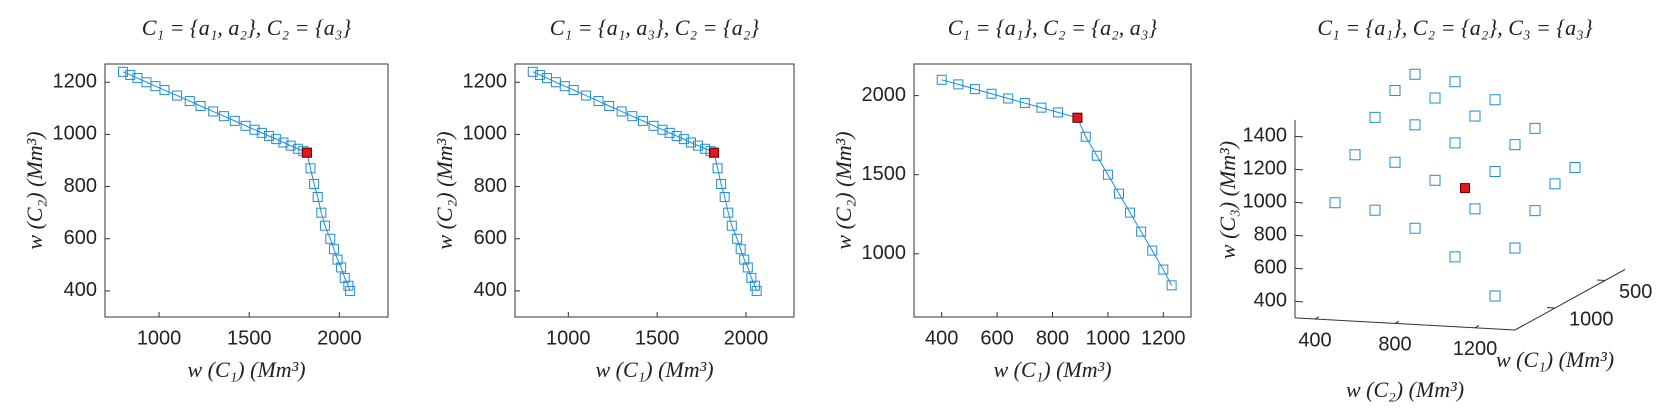 The width and height of the screenshot is (1661, 412). What do you see at coordinates (1227, 200) in the screenshot?
I see `z-axis-label: w (C₃) (Mm³)` at bounding box center [1227, 200].